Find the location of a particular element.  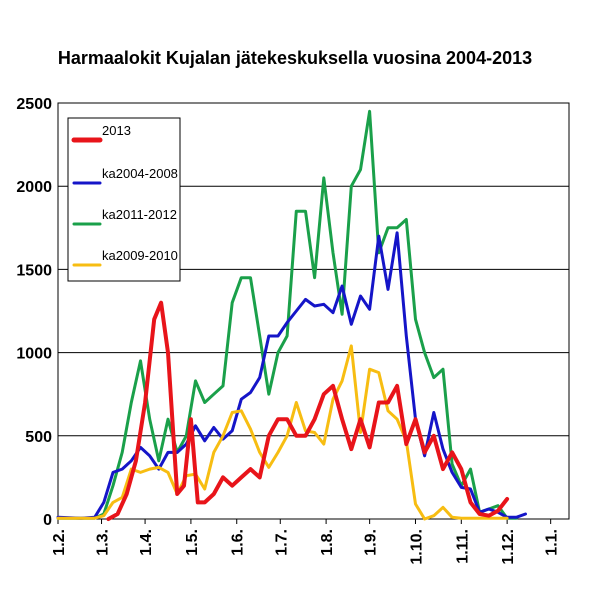

x-tick-label: 1.10. is located at coordinates (416, 547).